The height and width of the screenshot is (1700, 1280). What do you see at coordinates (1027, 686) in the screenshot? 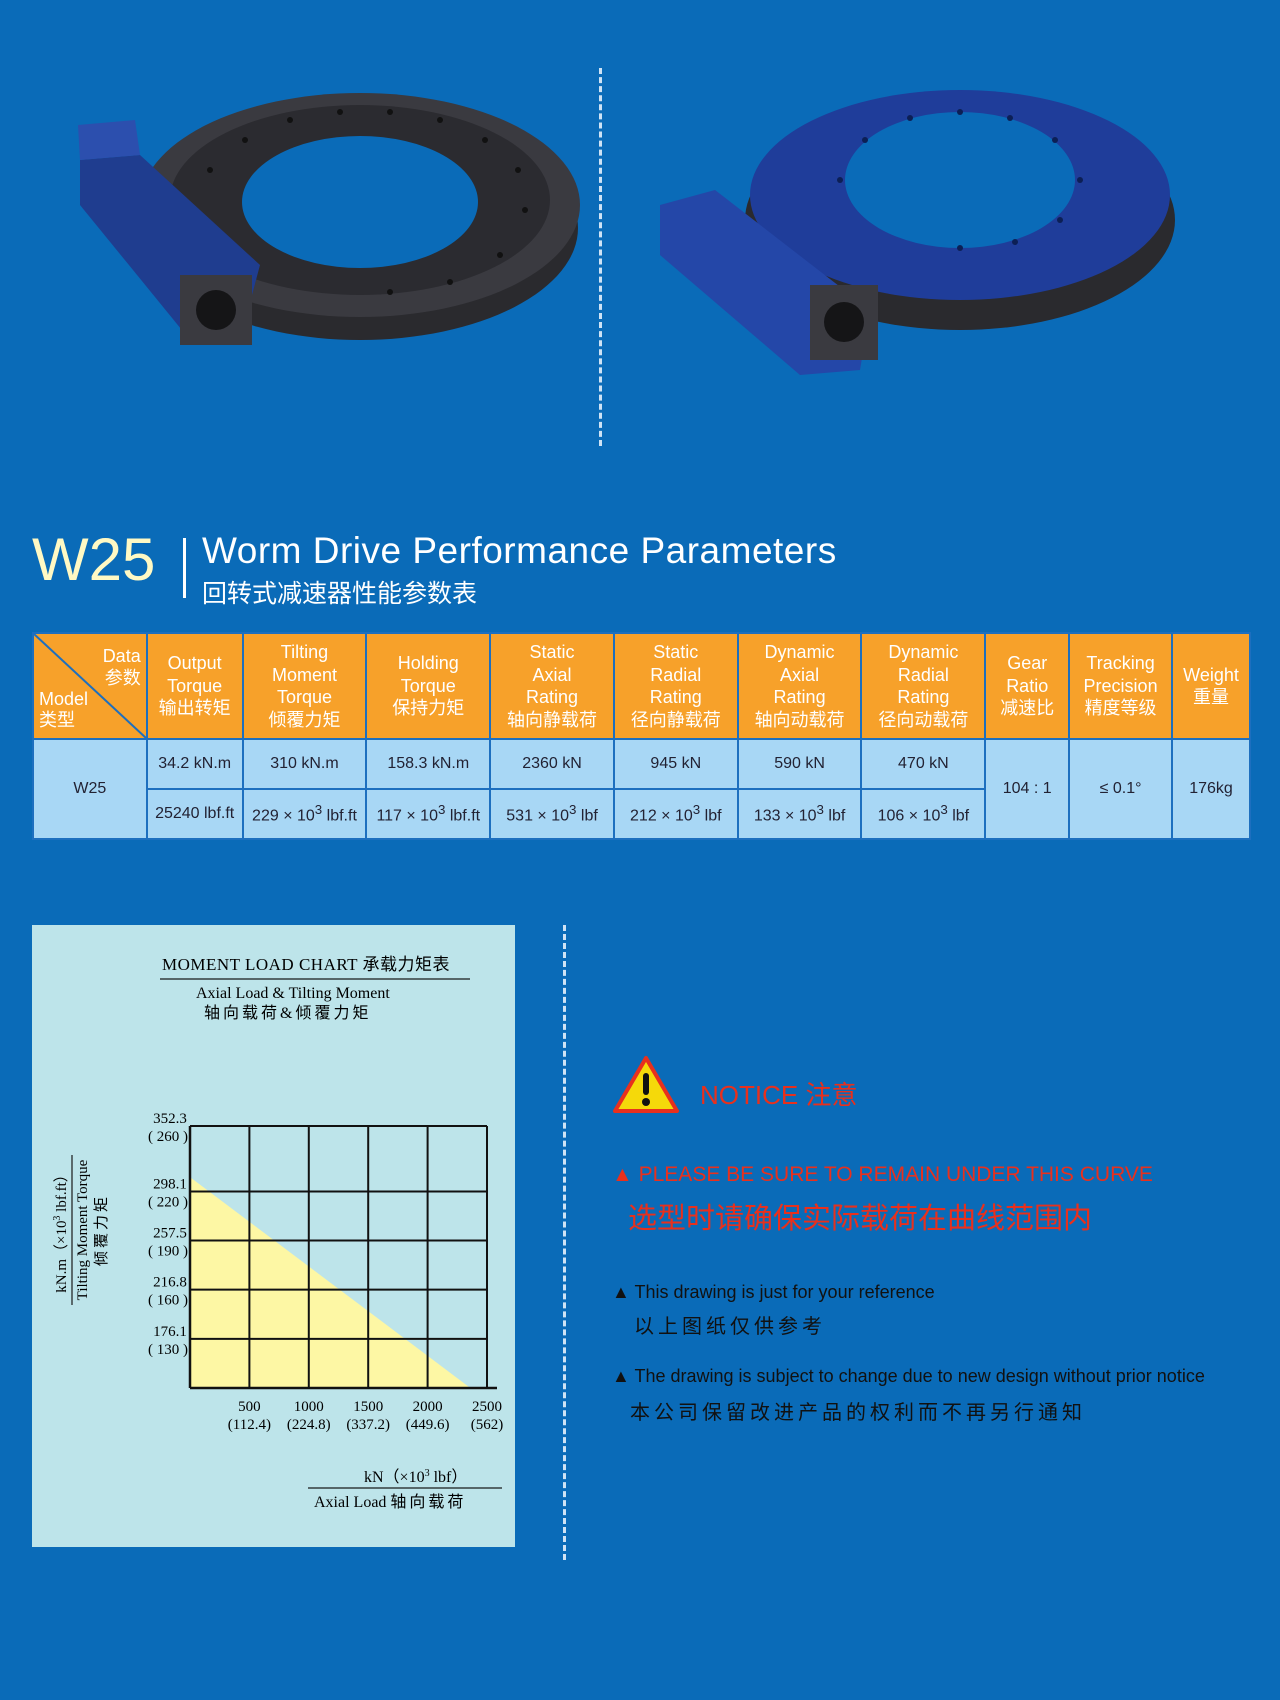
I see `col-gear-ratio: Gear Ratio 减速比` at bounding box center [1027, 686].